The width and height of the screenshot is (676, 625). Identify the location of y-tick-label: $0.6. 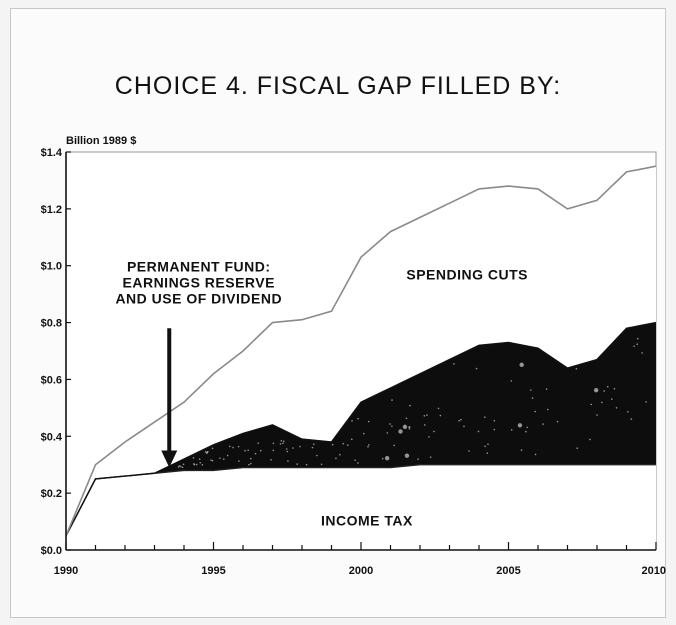
(51, 380).